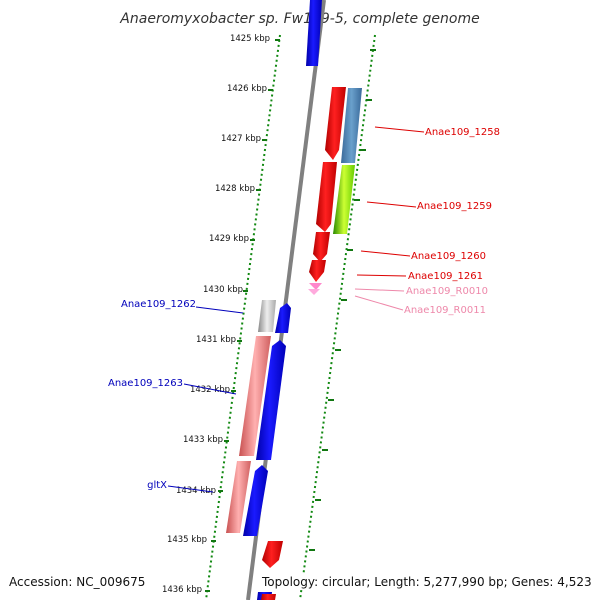  I want to click on tick-1429: 1429 kbp, so click(232, 239).